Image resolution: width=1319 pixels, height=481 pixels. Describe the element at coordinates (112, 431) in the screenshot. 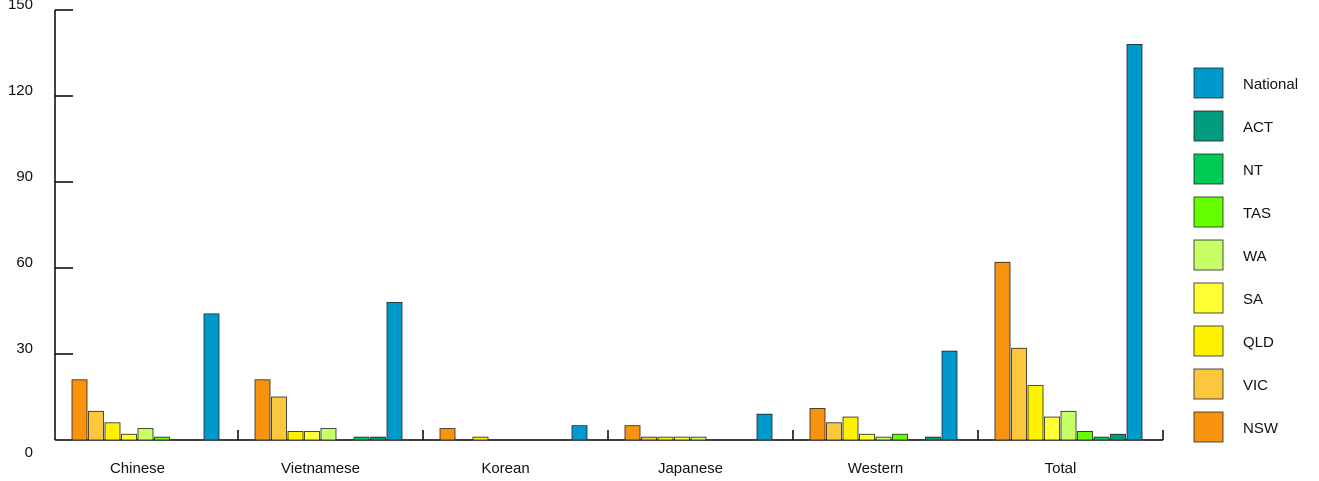

I see `bar-qld-chinese` at that location.